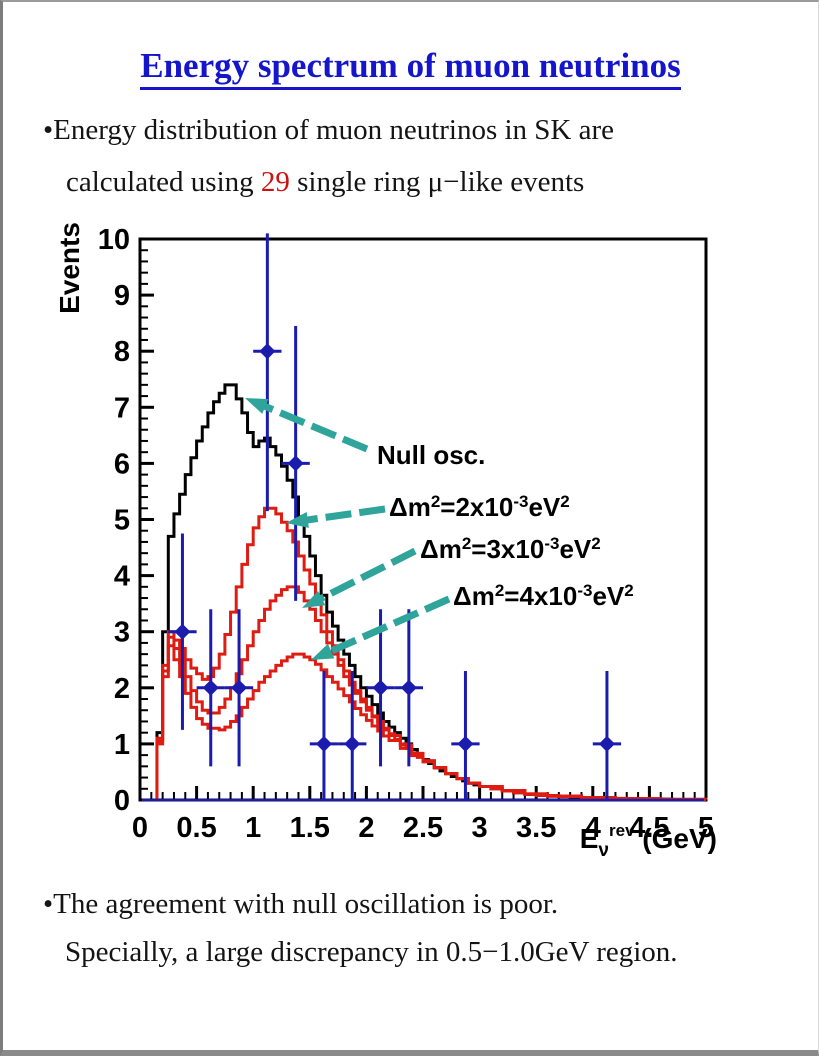 The height and width of the screenshot is (1056, 819). What do you see at coordinates (310, 828) in the screenshot?
I see `x-tick-label: 1.5` at bounding box center [310, 828].